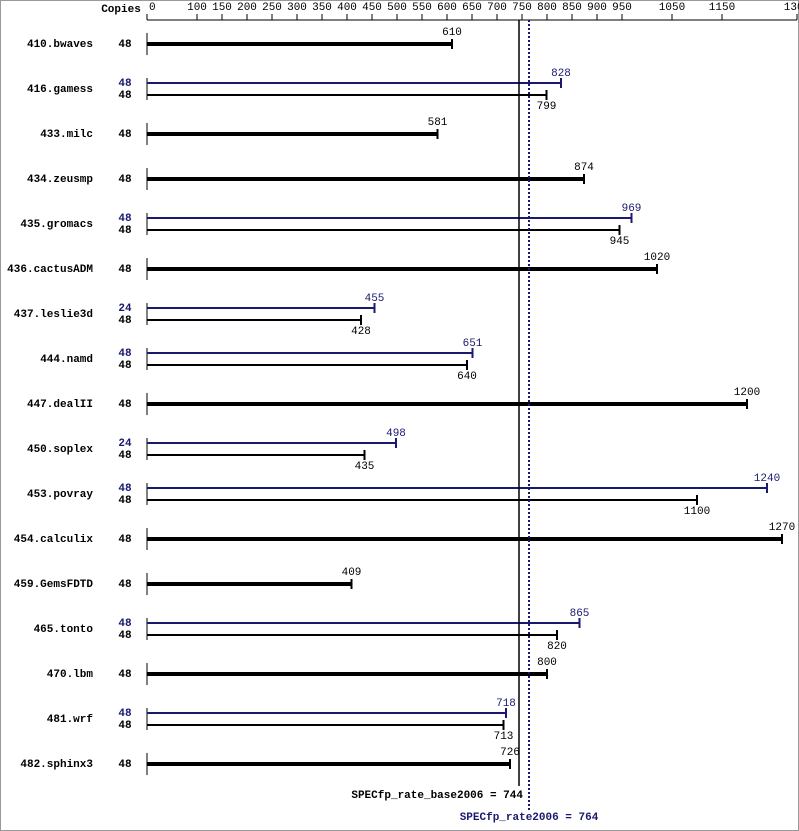 This screenshot has height=831, width=799. Describe the element at coordinates (272, 8) in the screenshot. I see `x-tick-label: 250` at that location.